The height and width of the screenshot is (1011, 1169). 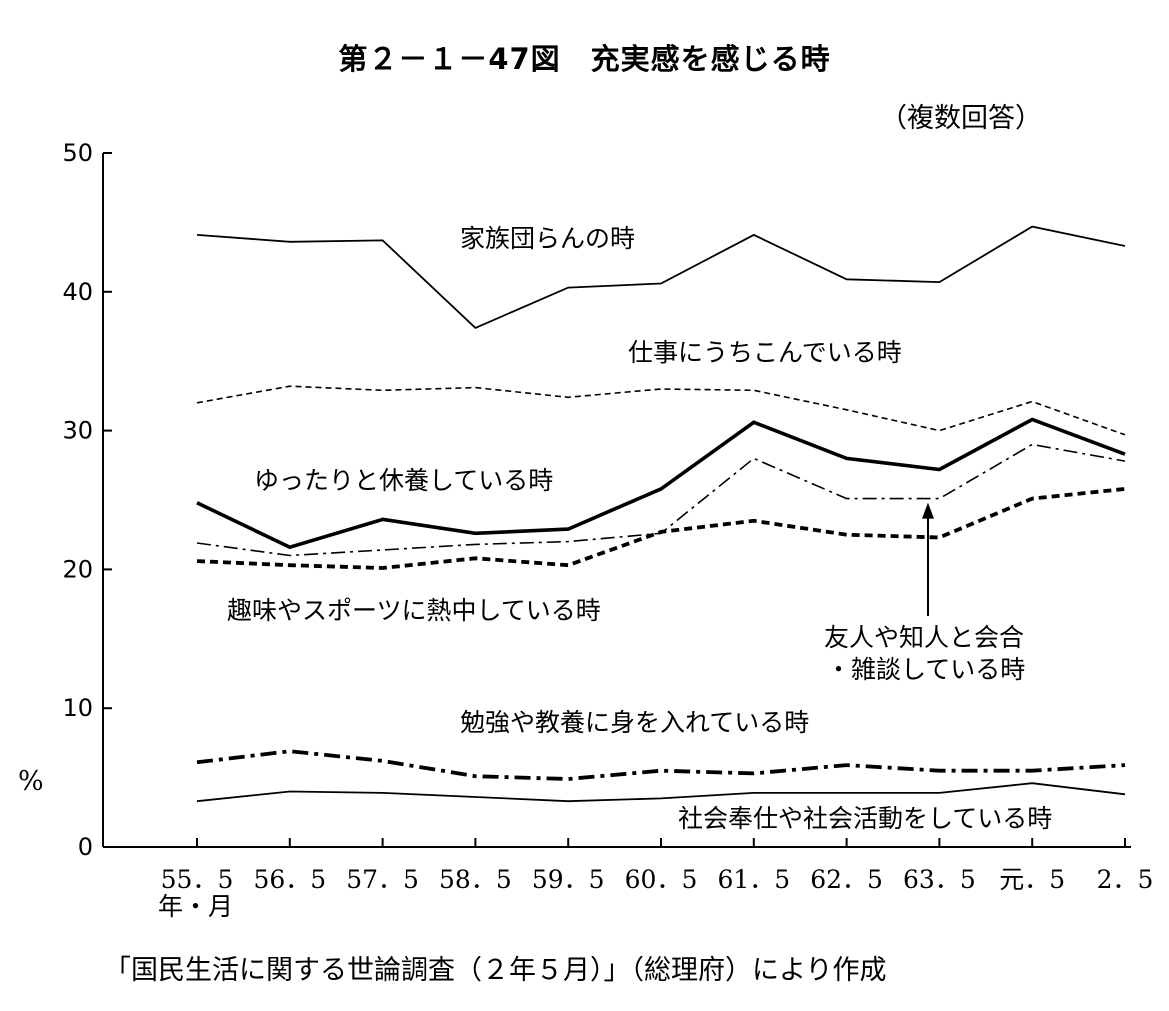 What do you see at coordinates (928, 510) in the screenshot?
I see `callout-arrow-head` at bounding box center [928, 510].